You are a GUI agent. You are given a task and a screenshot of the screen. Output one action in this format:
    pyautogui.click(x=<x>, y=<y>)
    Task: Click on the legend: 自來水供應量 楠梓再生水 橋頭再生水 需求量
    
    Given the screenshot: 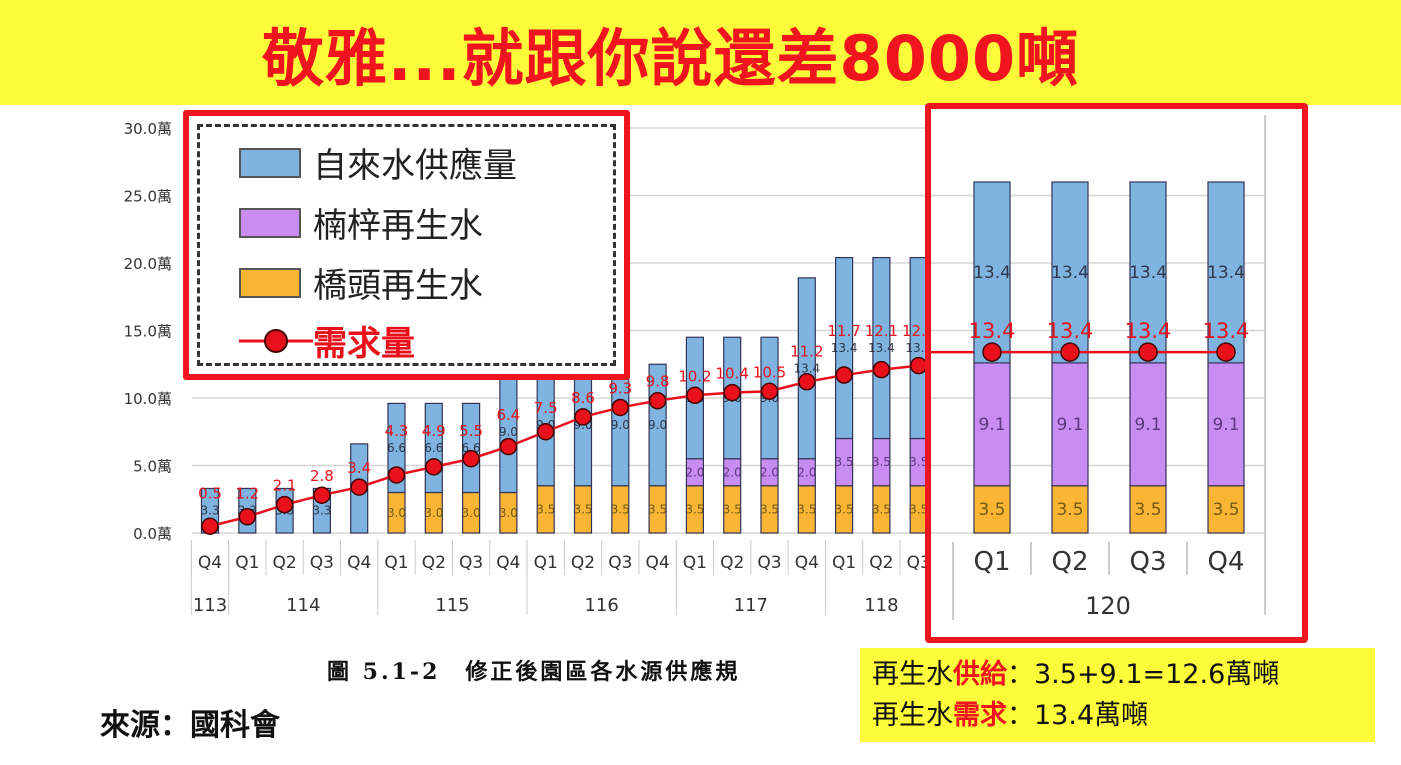 What is the action you would take?
    pyautogui.click(x=406, y=245)
    